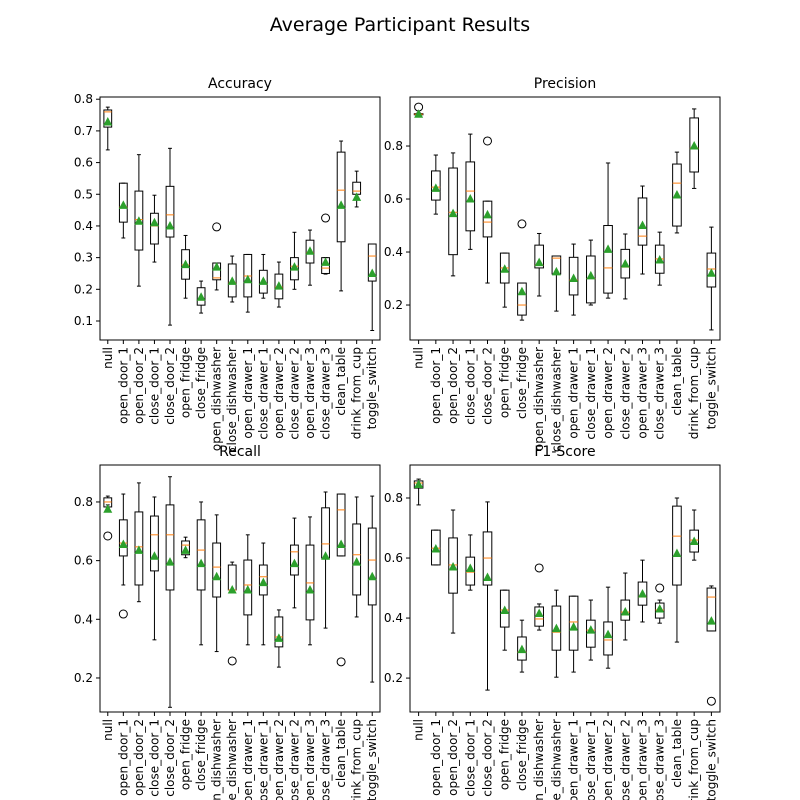 This screenshot has width=800, height=800. I want to click on x-tick-label: open_dishwasher, so click(539, 399).